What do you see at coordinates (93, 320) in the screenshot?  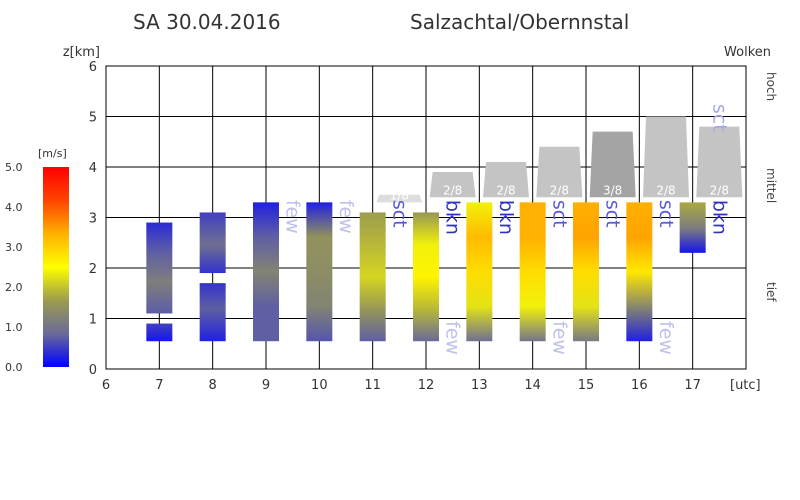 I see `y-tick-label: 1` at bounding box center [93, 320].